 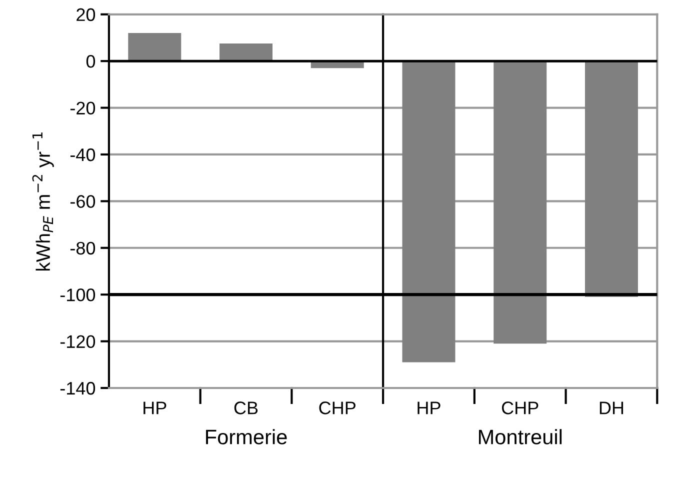 I want to click on y-tick-label: -140, so click(x=78, y=388).